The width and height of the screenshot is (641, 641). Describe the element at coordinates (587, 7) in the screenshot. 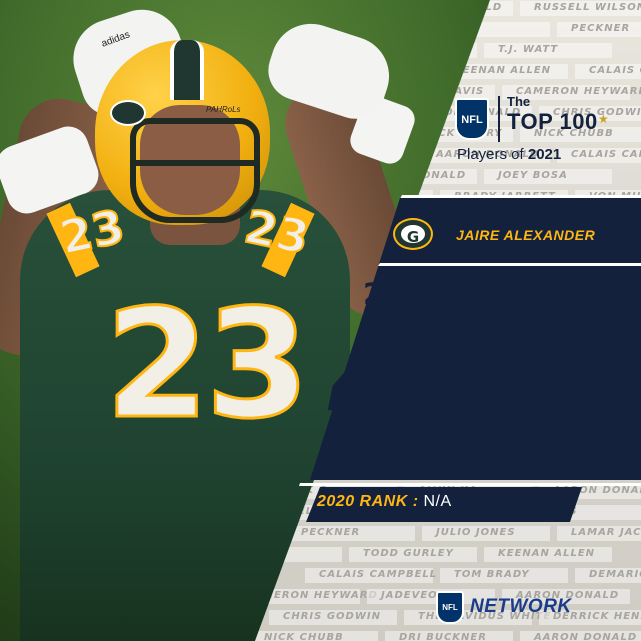

I see `background-name: RUSSELL WILSON` at that location.